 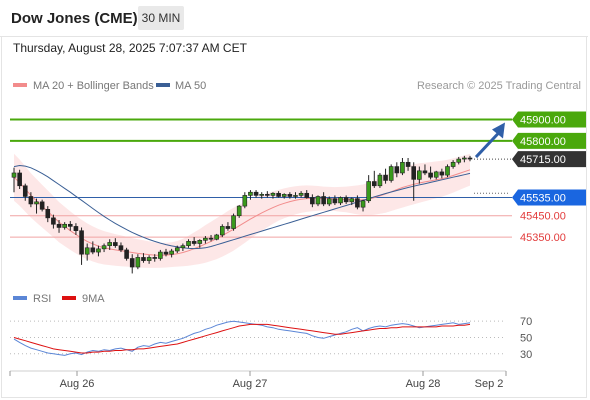 I want to click on x-tick-label: Sep 2, so click(x=489, y=384).